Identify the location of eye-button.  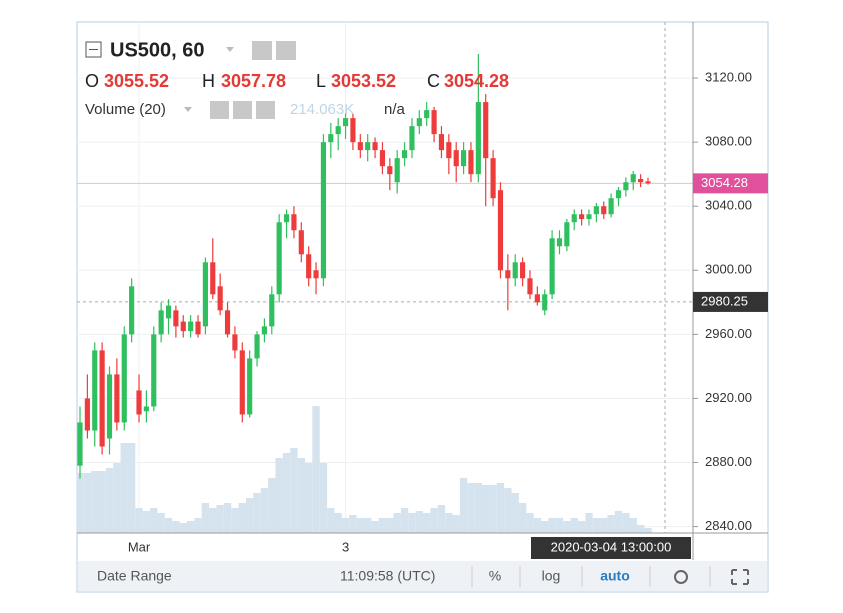
(262, 50).